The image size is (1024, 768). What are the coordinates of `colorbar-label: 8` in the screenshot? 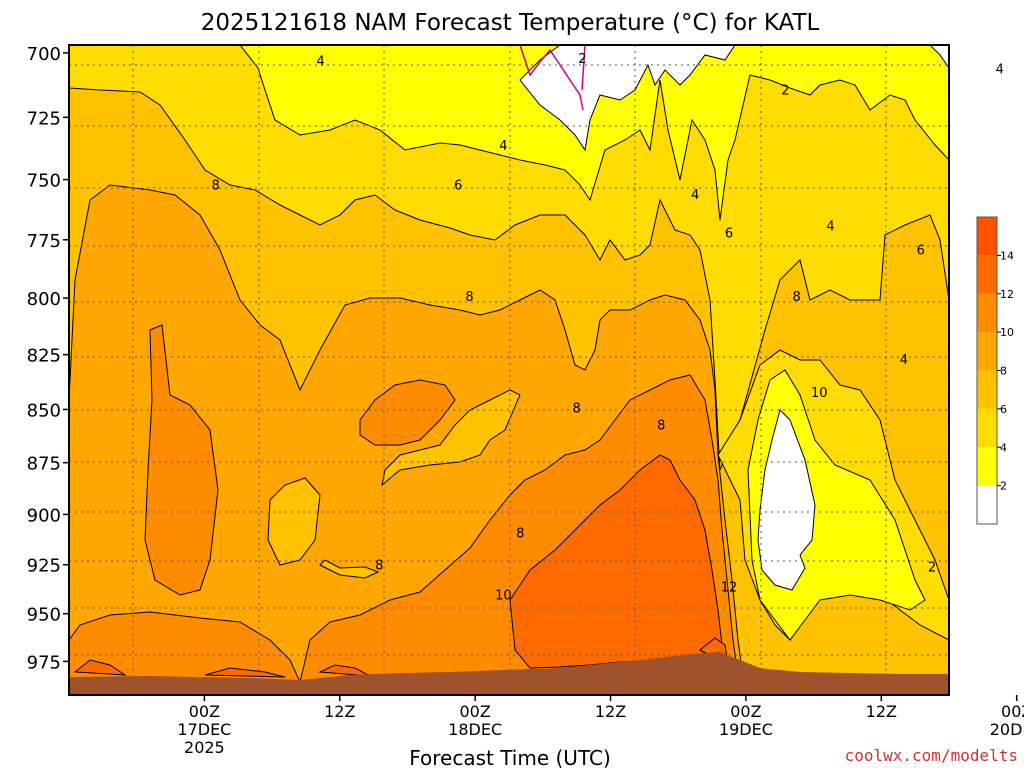 It's located at (1003, 371).